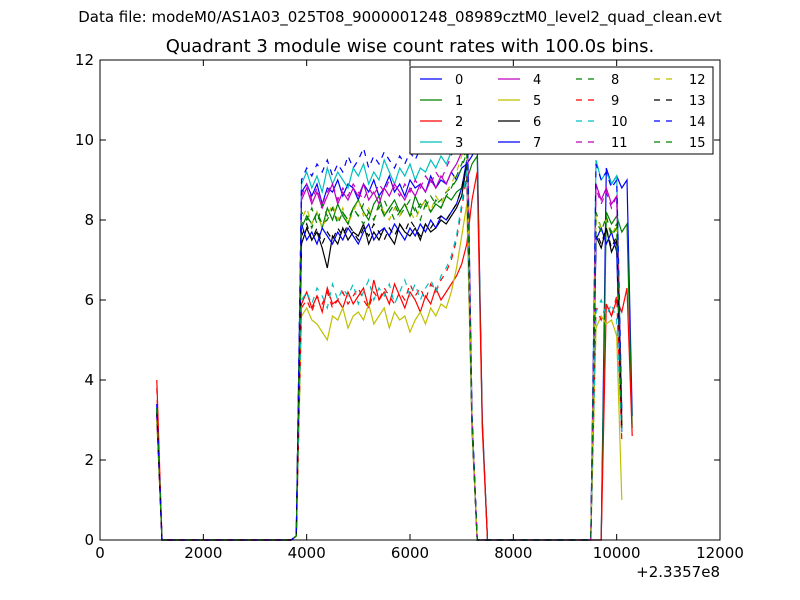 The width and height of the screenshot is (800, 600). Describe the element at coordinates (678, 572) in the screenshot. I see `x-axis-offset-label: +2.3357e8` at that location.